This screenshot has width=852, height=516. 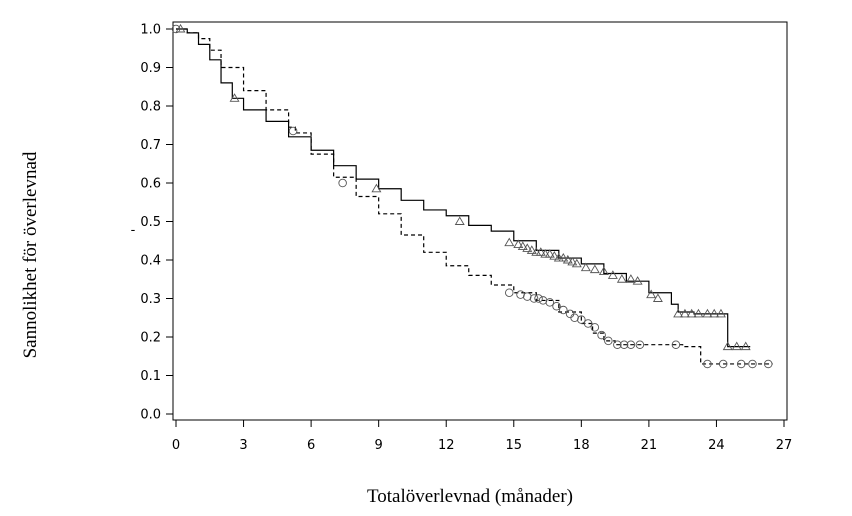 What do you see at coordinates (30, 254) in the screenshot?
I see `y-axis-title: Sannolikhet för överlevnad` at bounding box center [30, 254].